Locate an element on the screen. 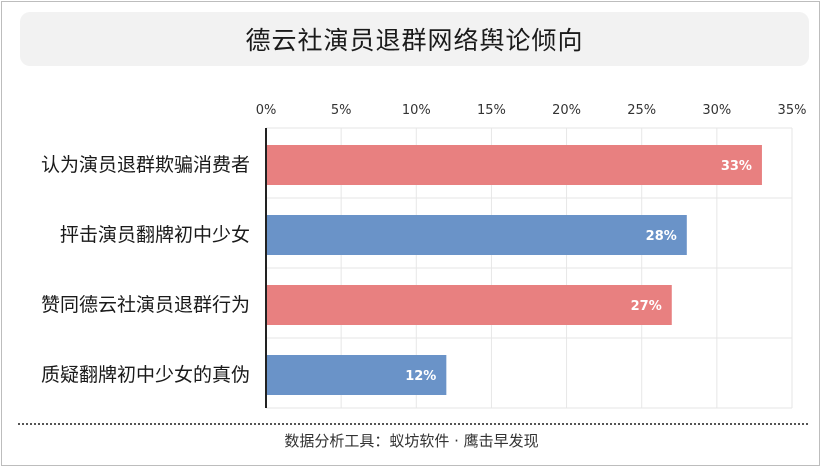 This screenshot has height=469, width=823. x-tick-label: 35% is located at coordinates (792, 110).